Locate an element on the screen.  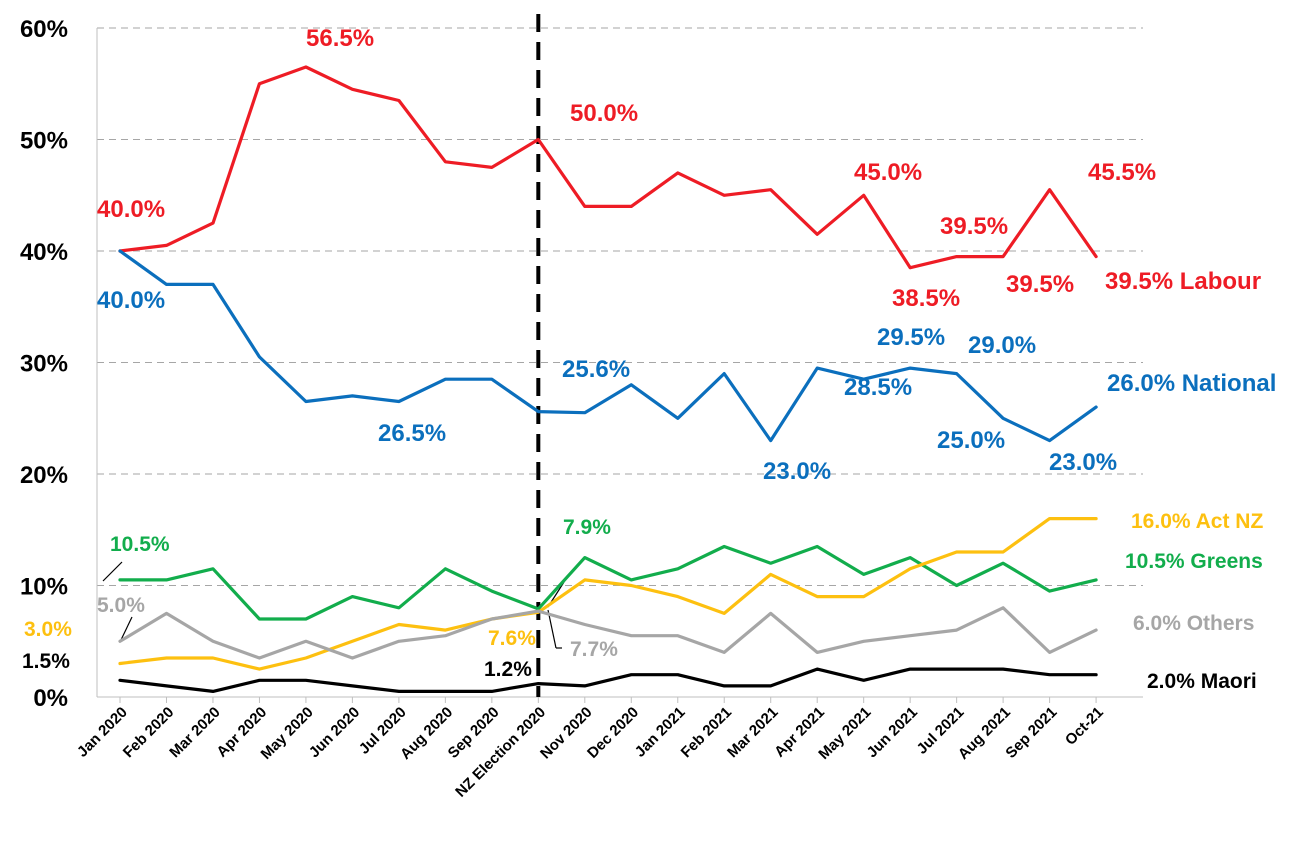
series-line-act-nz is located at coordinates (608, 593).